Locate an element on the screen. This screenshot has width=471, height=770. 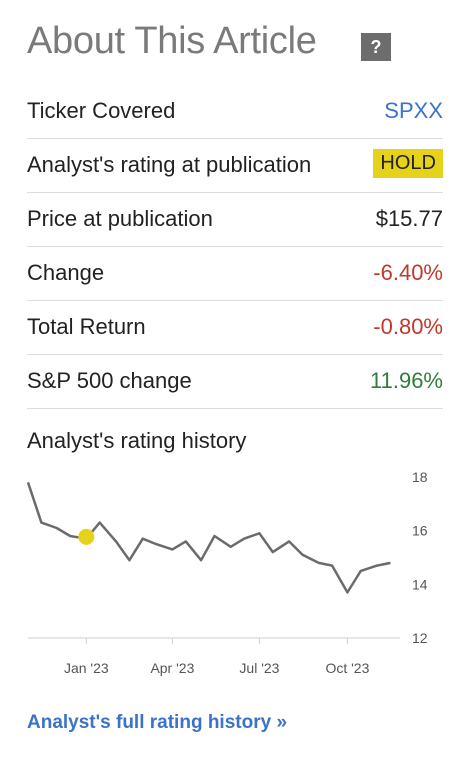
row-change: Change -6.40% is located at coordinates (235, 274).